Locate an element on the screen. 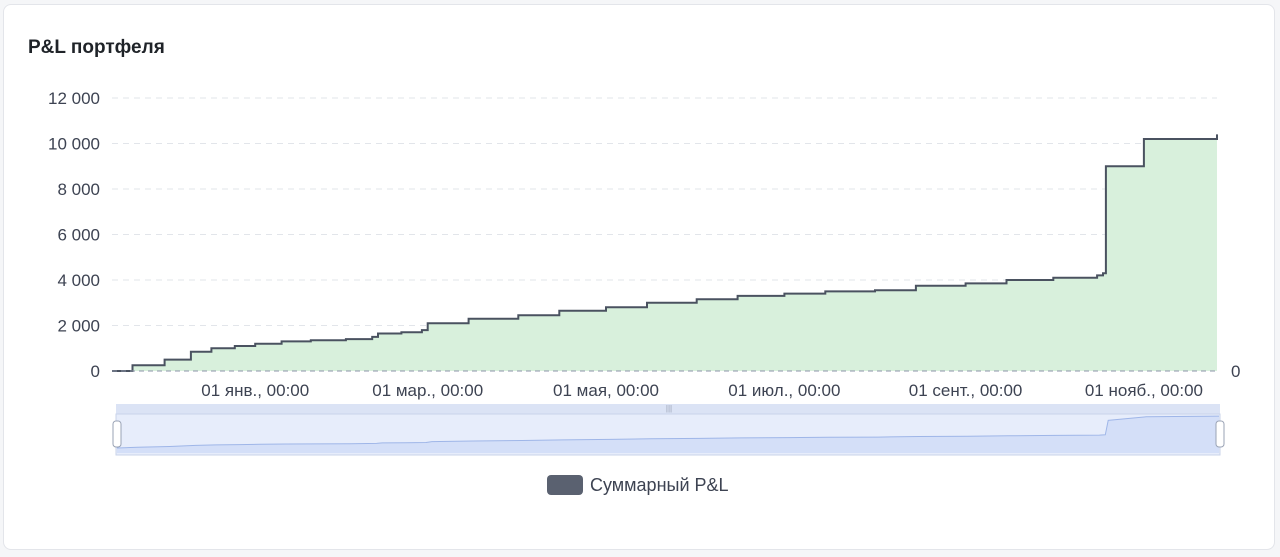 This screenshot has width=1280, height=557. slider-right-handle is located at coordinates (1220, 434).